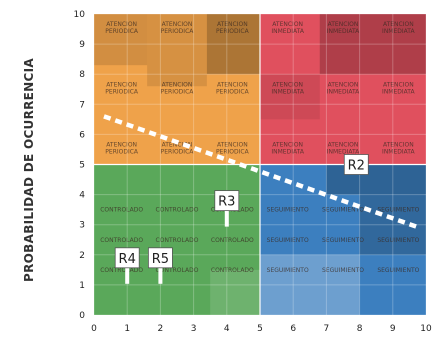 The width and height of the screenshot is (444, 343). Describe the element at coordinates (393, 329) in the screenshot. I see `x-tick-label: 9` at that location.